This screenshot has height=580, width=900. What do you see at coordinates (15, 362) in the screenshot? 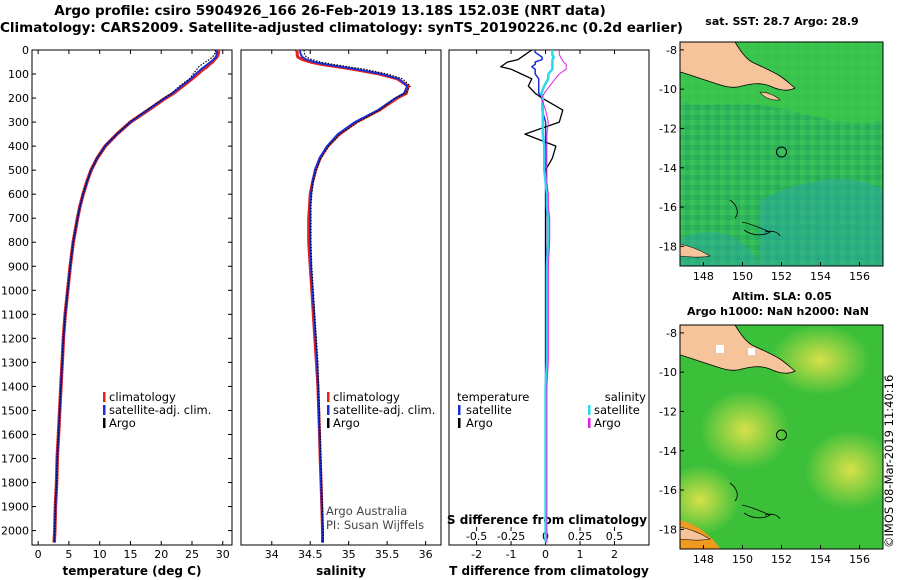
I see `y-tick-label: 1300` at bounding box center [15, 362].